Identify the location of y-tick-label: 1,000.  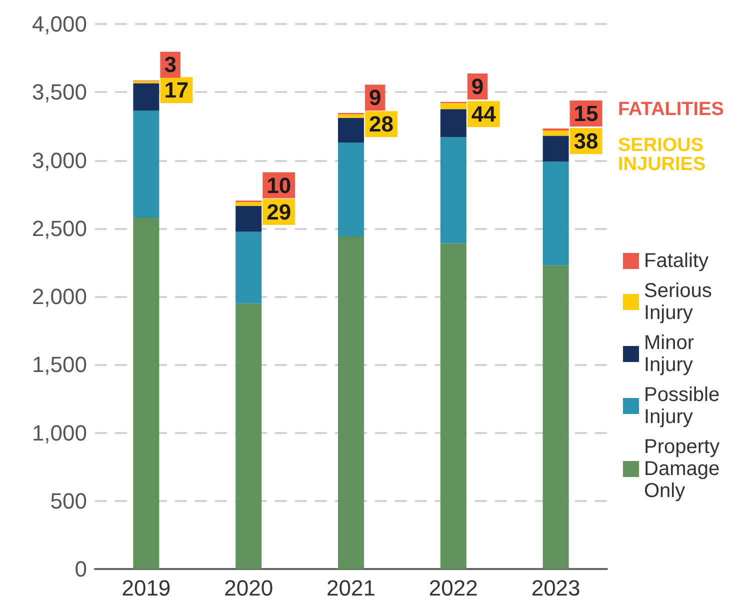
(59, 433).